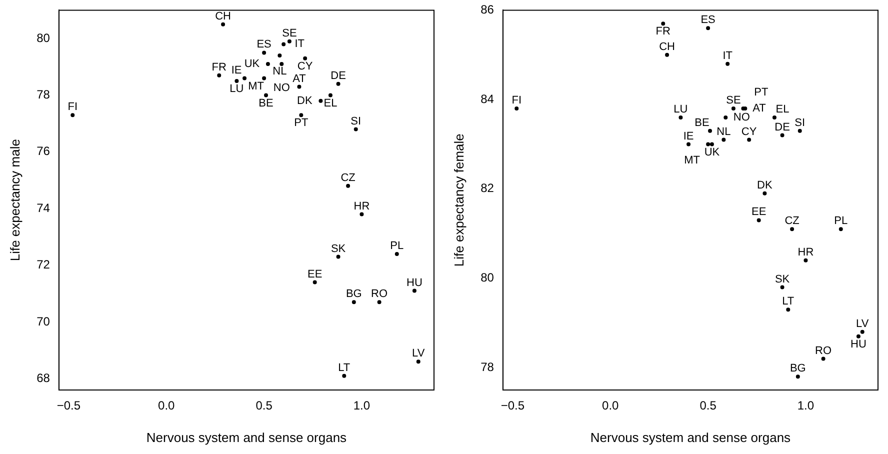 The height and width of the screenshot is (454, 888). Describe the element at coordinates (667, 46) in the screenshot. I see `data-label: CH` at that location.